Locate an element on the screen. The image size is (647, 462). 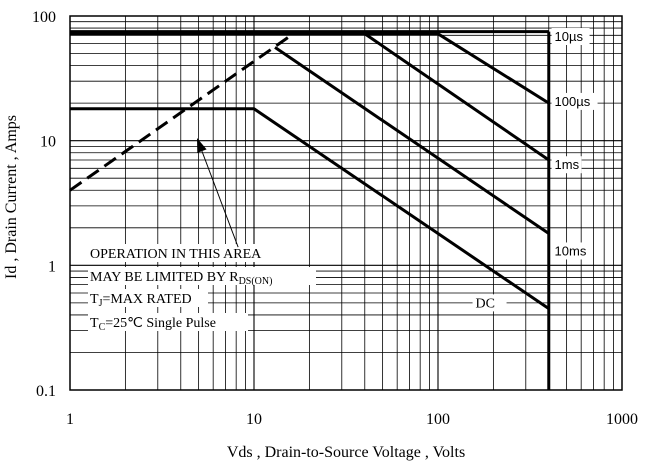
y-tick-label: 1 is located at coordinates (52, 266).